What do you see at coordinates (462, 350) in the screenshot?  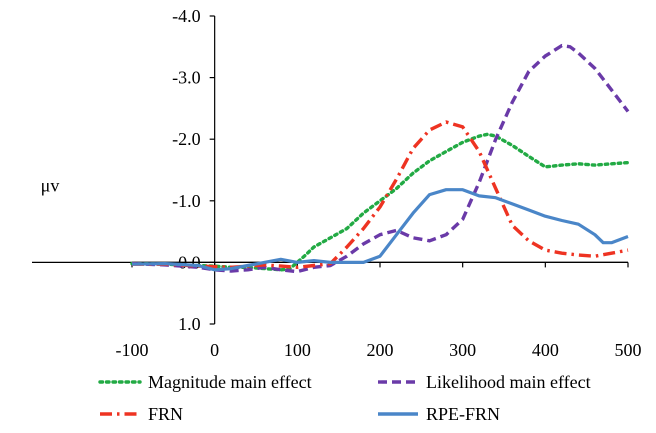 I see `x-tick-label: 300` at bounding box center [462, 350].